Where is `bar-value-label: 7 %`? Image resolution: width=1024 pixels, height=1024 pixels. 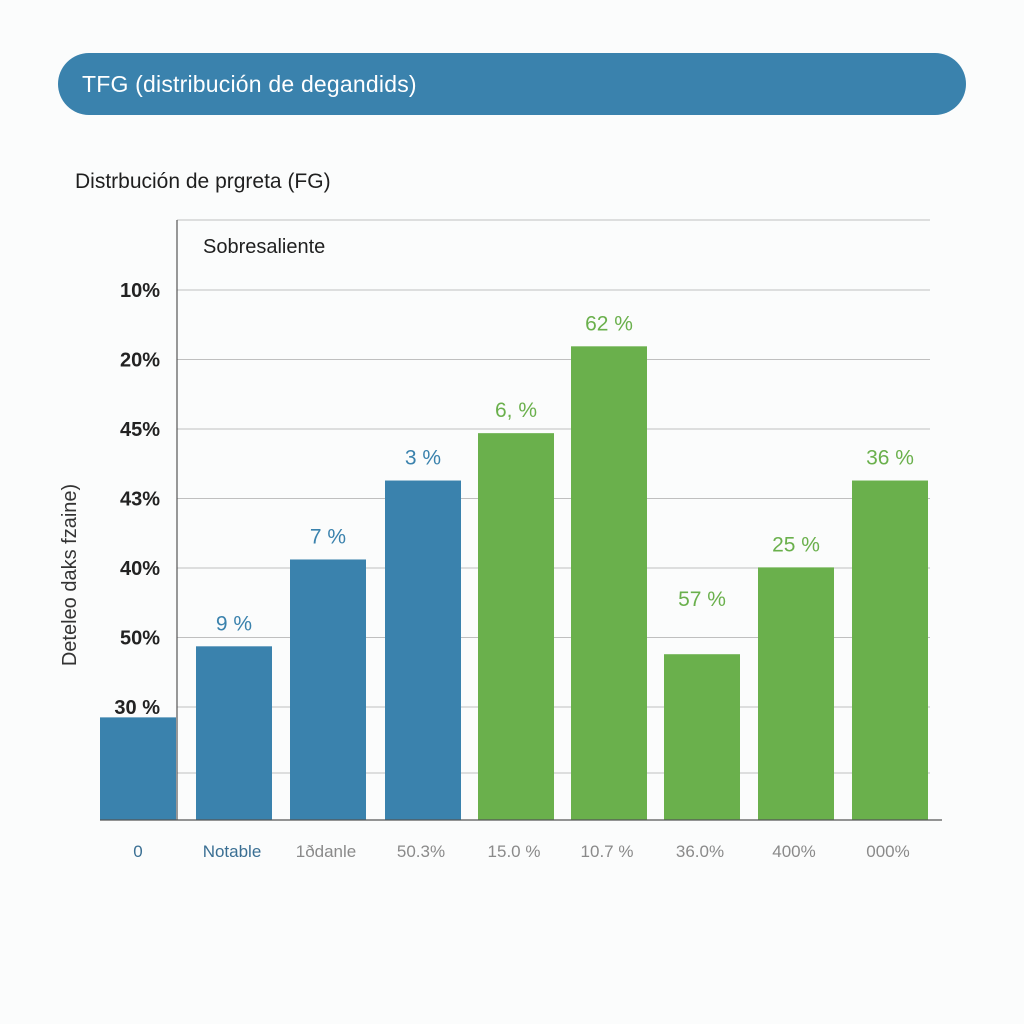
bar-value-label: 7 % is located at coordinates (328, 536).